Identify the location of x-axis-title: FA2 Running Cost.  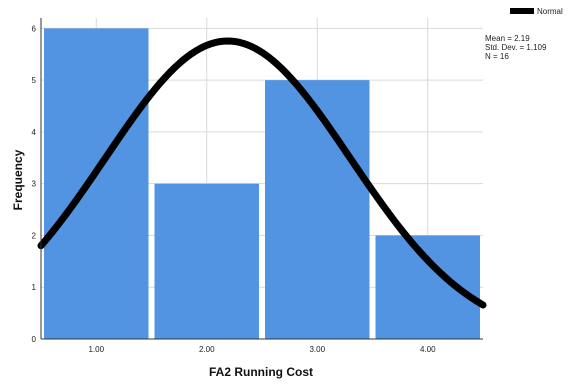
(261, 372).